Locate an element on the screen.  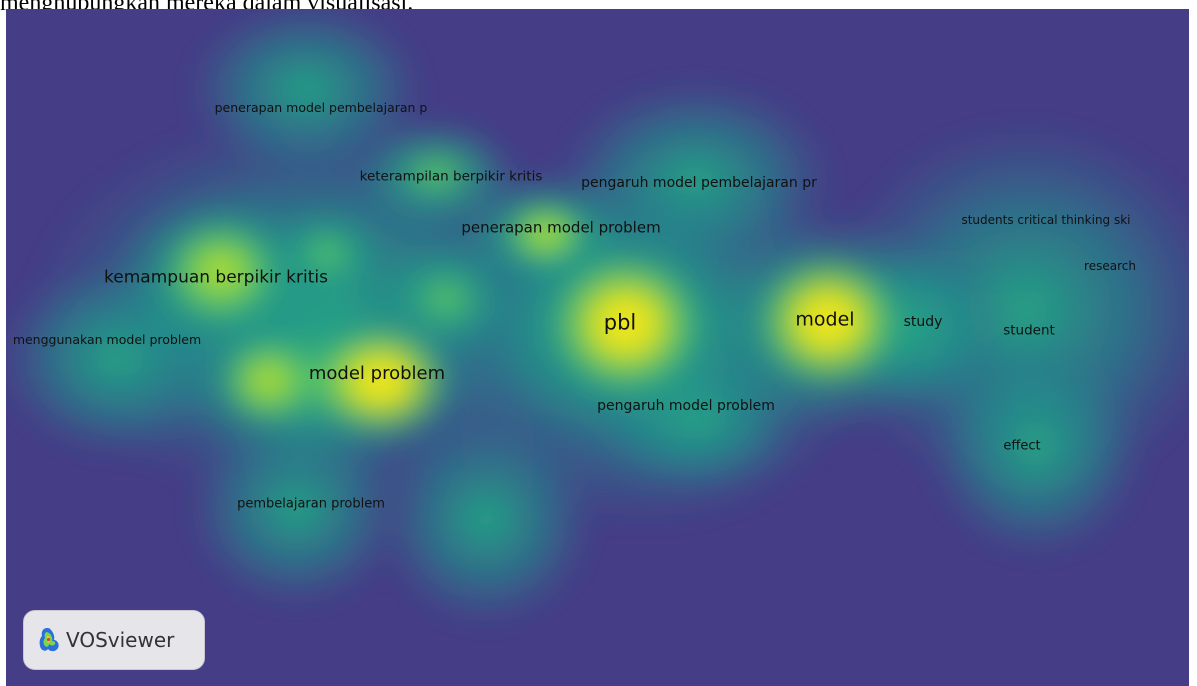
term-pengaruh-model-pembelajaran-pr: pengaruh model pembelajaran pr is located at coordinates (699, 183).